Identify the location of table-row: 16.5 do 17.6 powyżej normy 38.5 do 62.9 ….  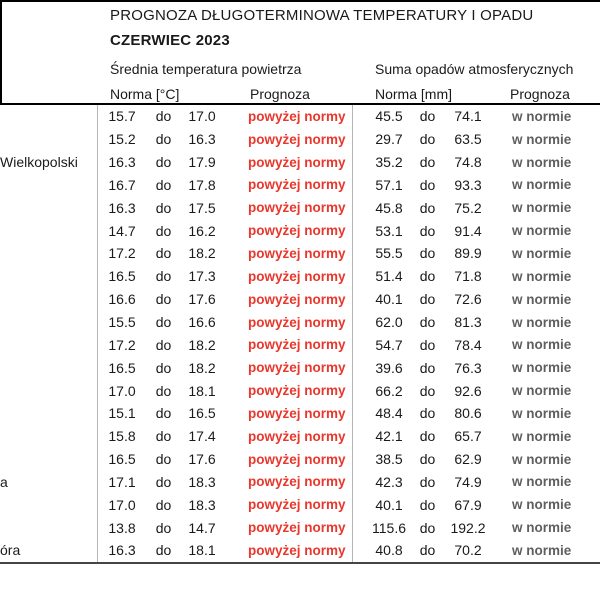
(300, 459).